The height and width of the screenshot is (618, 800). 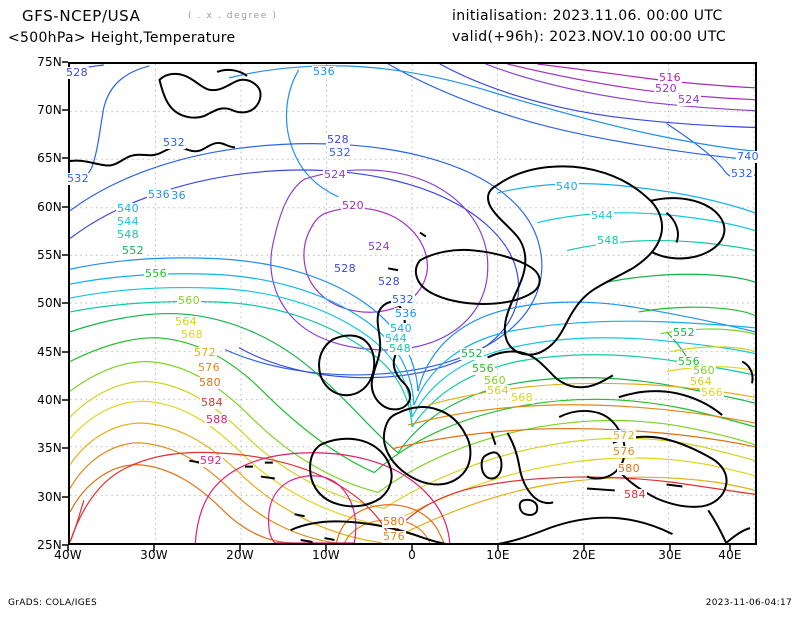 I want to click on contour-560-e, so click(x=566, y=456).